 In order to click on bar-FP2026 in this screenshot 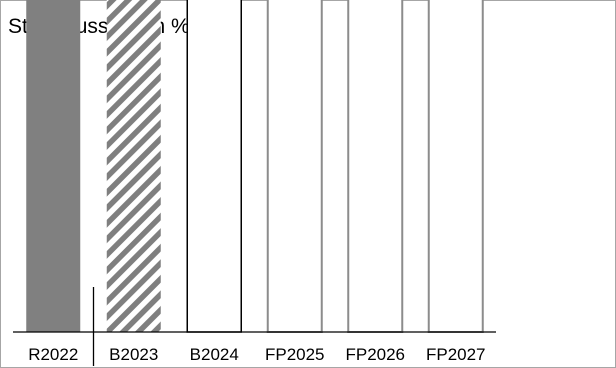, I will do `click(375, 166)`.